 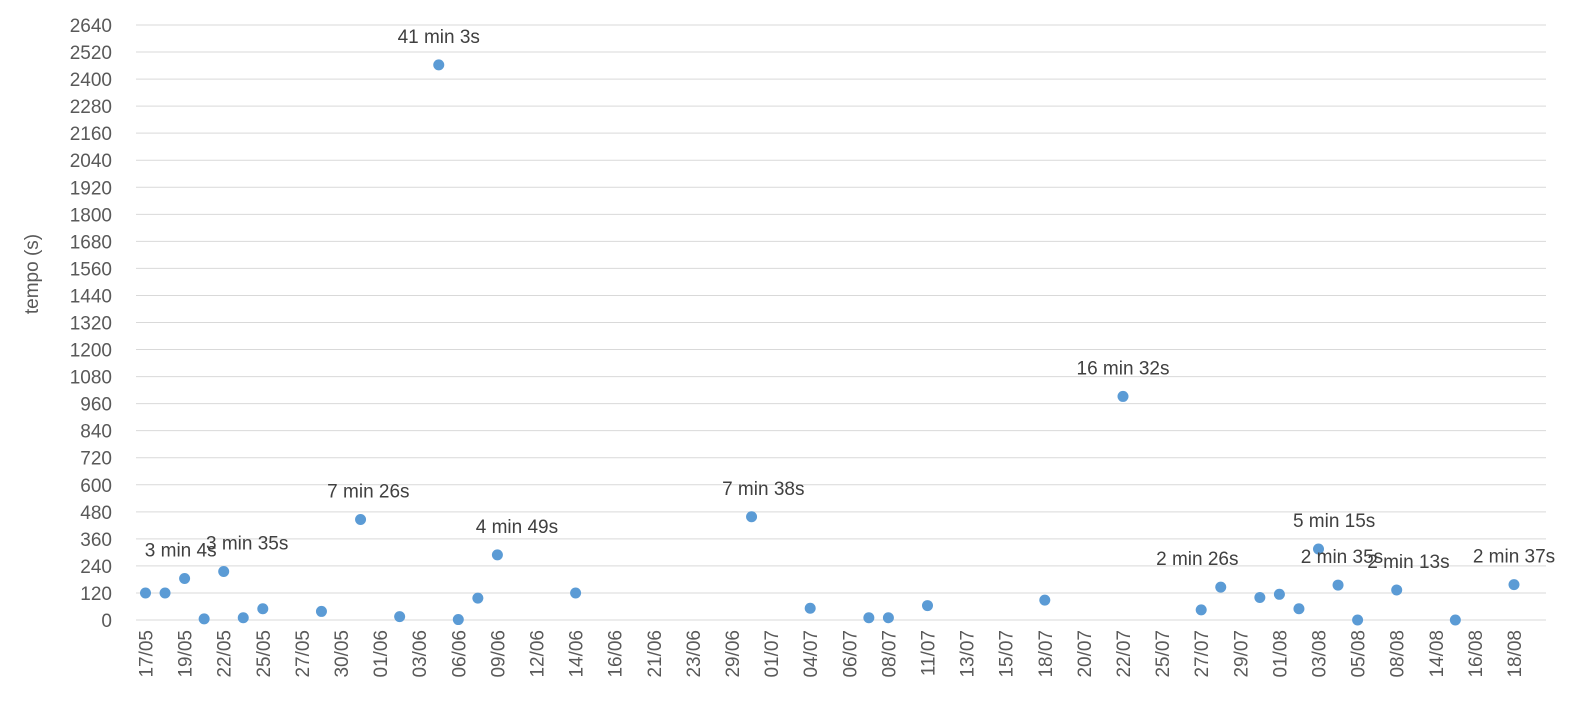 What do you see at coordinates (96, 513) in the screenshot?
I see `y-tick-label: 480` at bounding box center [96, 513].